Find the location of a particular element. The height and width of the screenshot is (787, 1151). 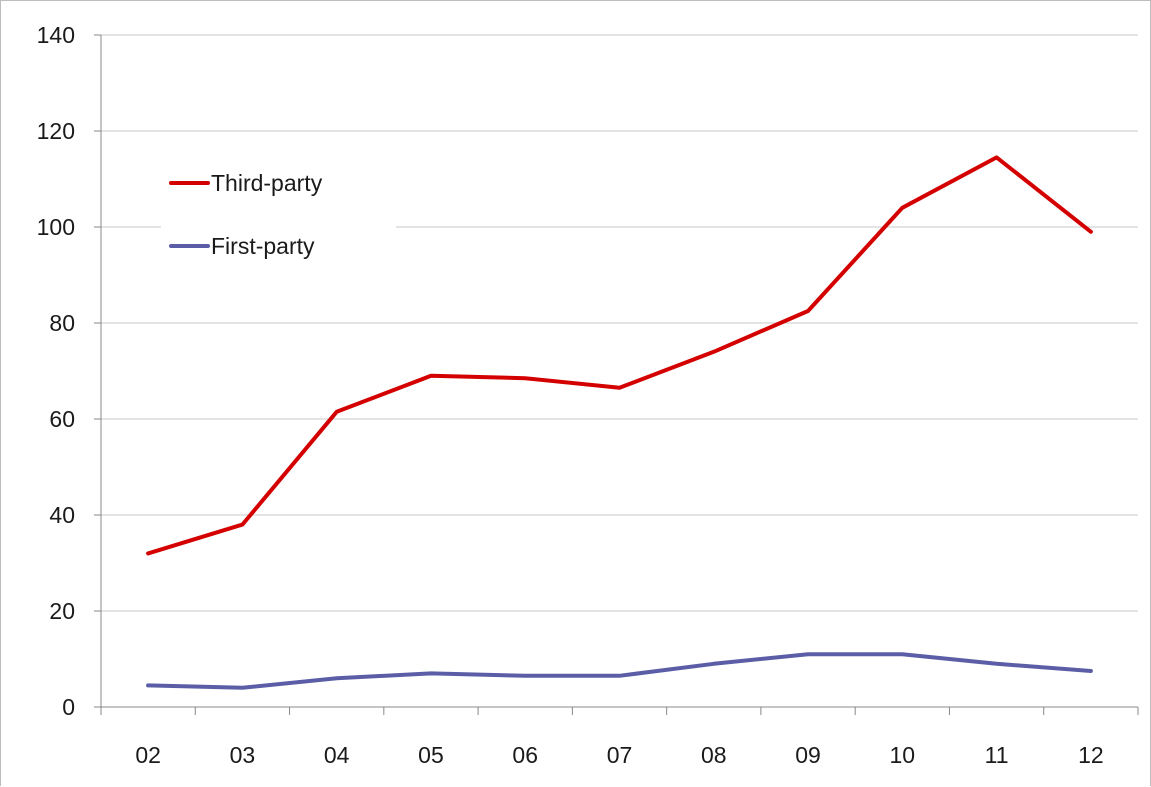

x-tick-label: 03 is located at coordinates (243, 755).